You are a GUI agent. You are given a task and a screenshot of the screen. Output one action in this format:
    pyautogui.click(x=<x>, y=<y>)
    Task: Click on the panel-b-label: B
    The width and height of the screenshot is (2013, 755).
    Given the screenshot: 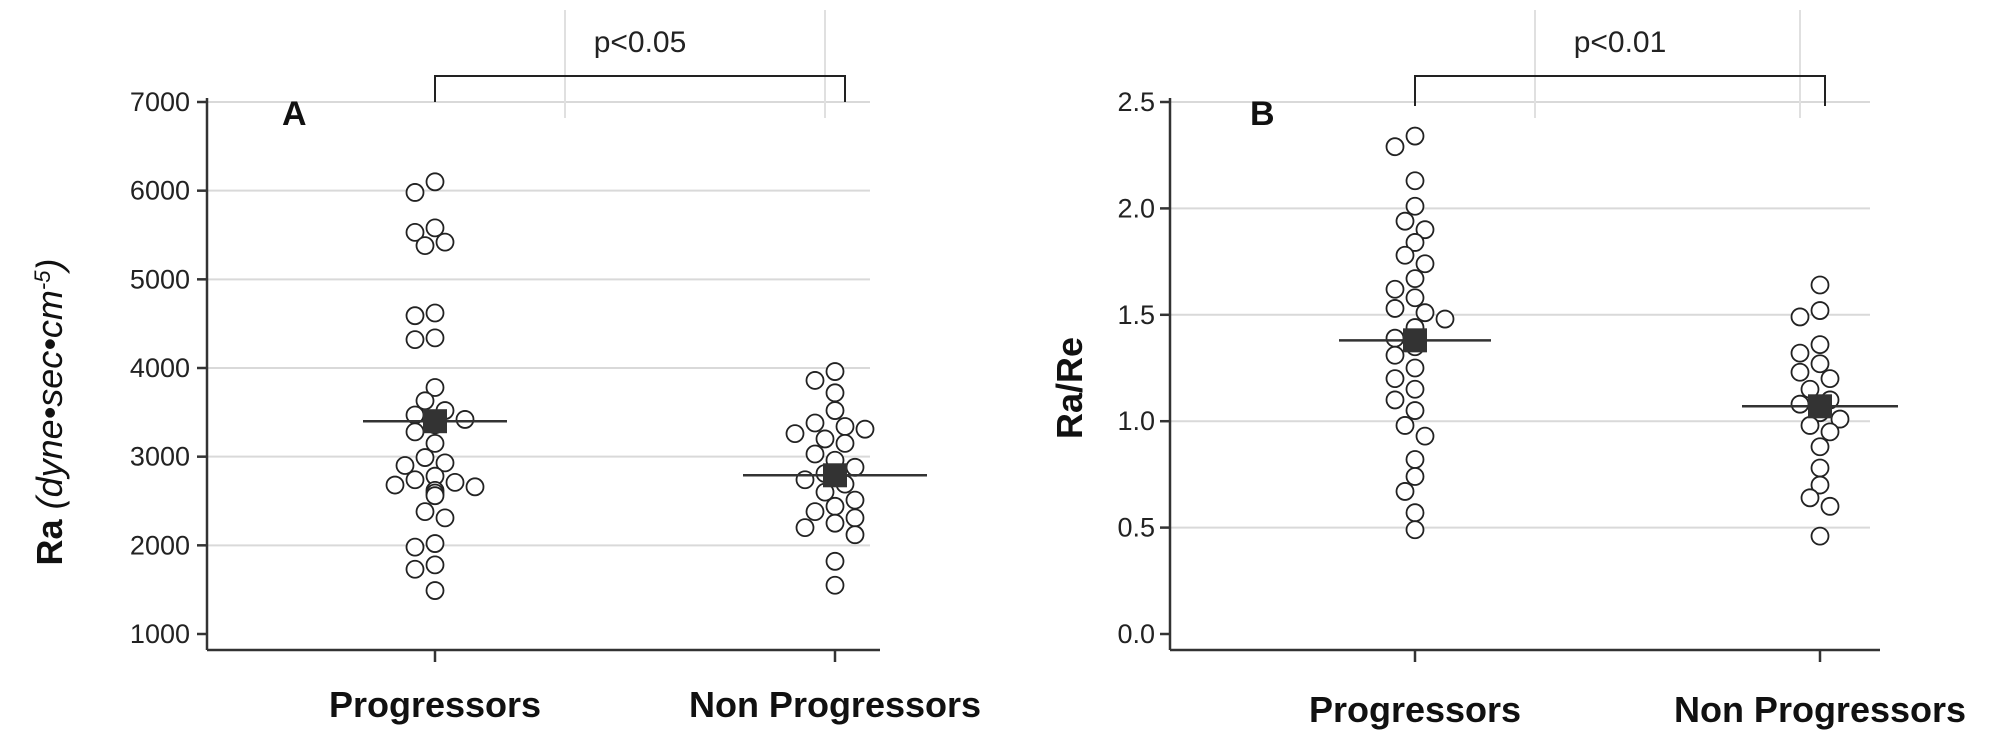 What is the action you would take?
    pyautogui.click(x=1262, y=114)
    